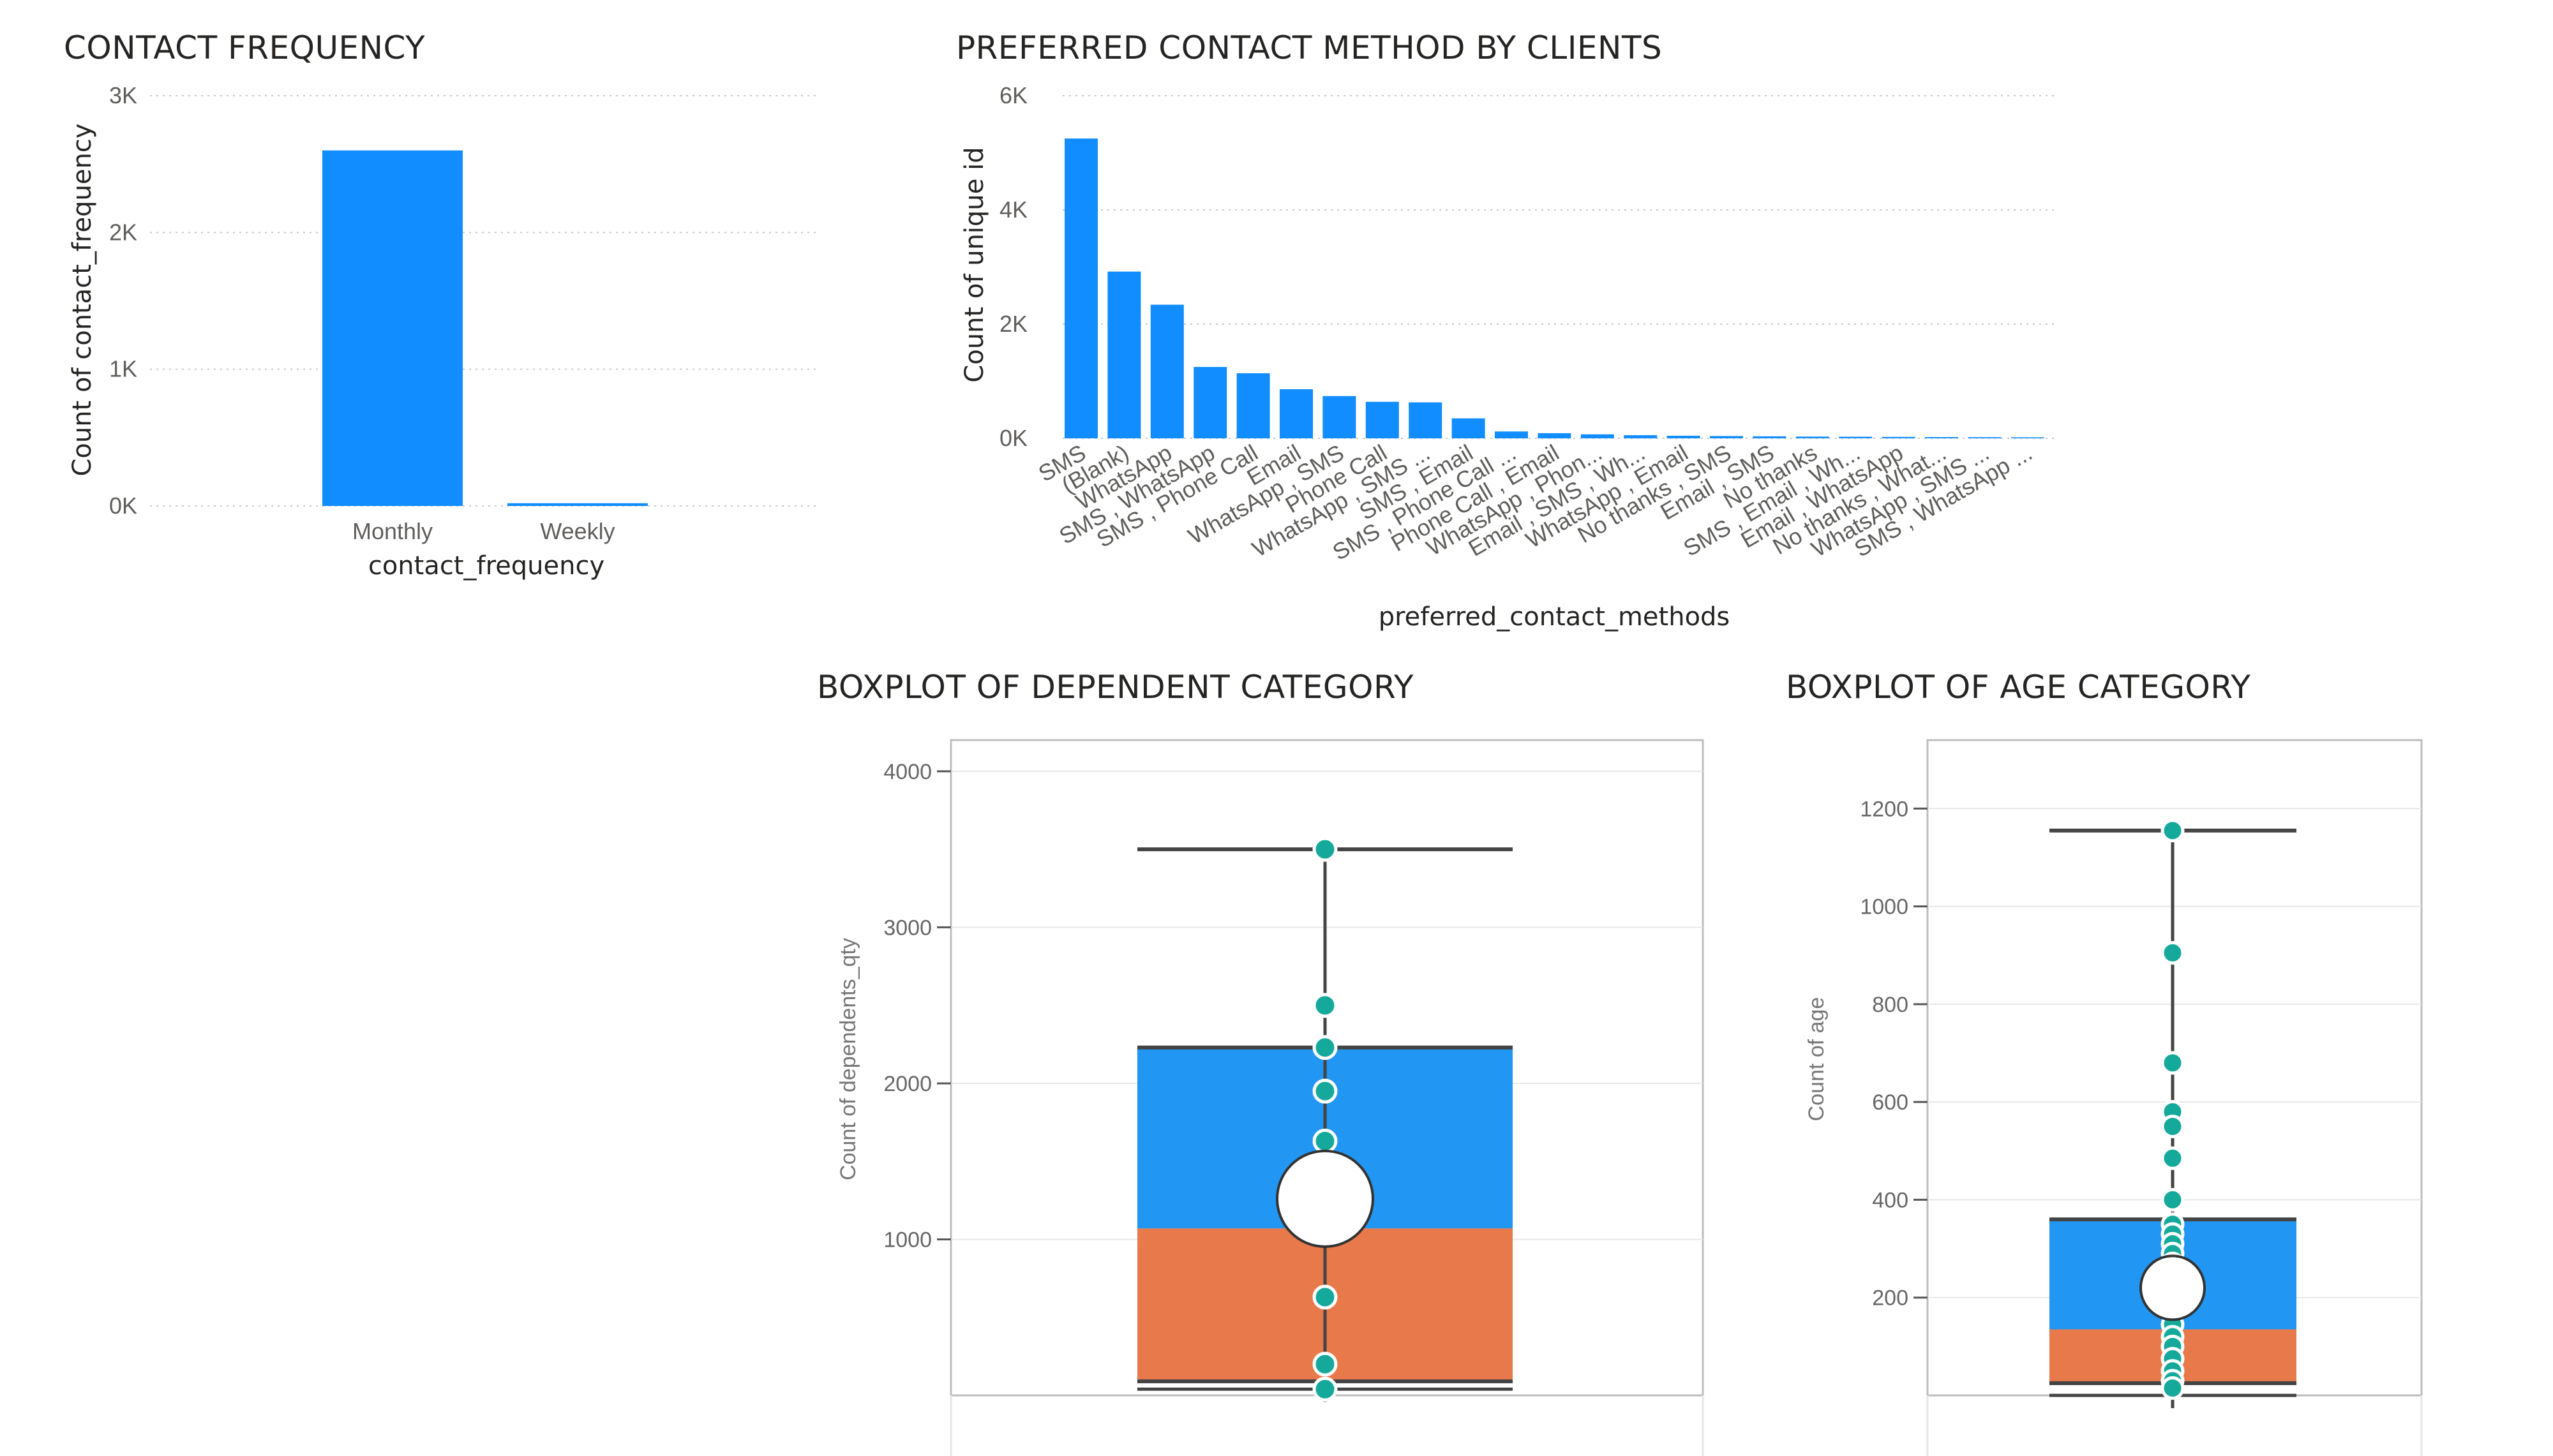  What do you see at coordinates (1890, 1298) in the screenshot?
I see `b2-y-tick-label: 200` at bounding box center [1890, 1298].